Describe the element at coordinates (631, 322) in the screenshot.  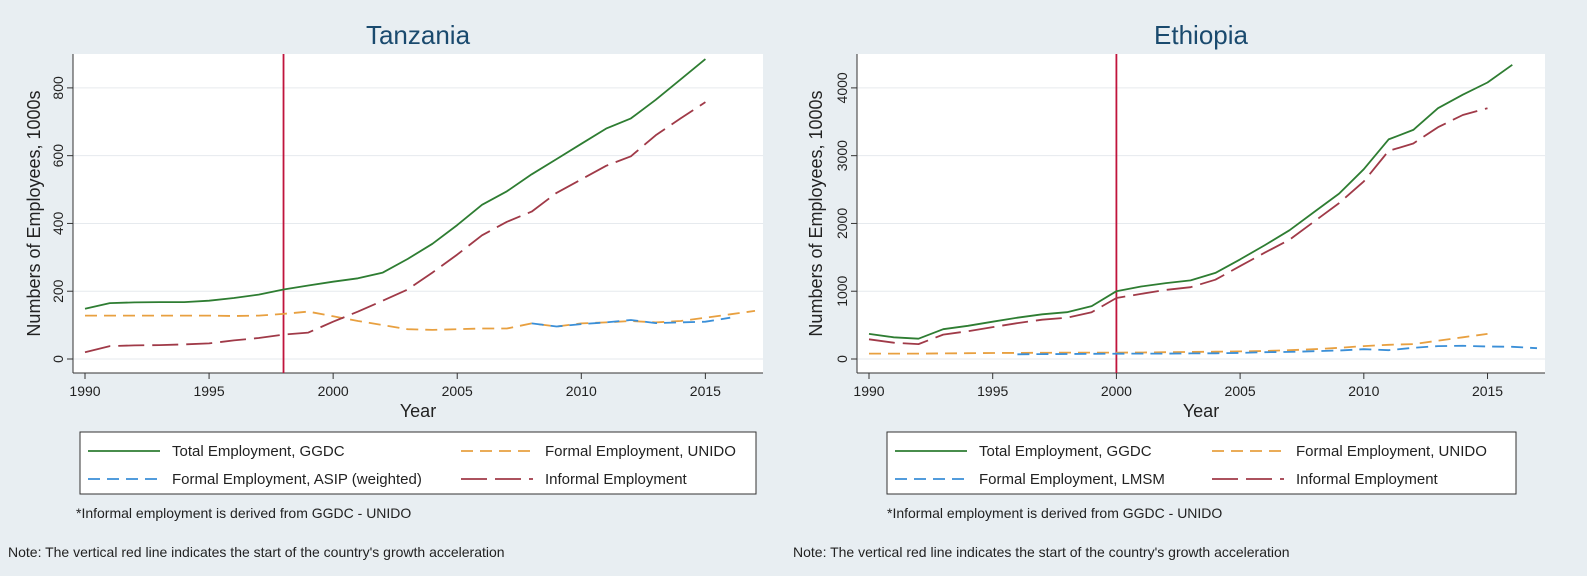
I see `series-line-formal-employment-asip-weighted` at that location.